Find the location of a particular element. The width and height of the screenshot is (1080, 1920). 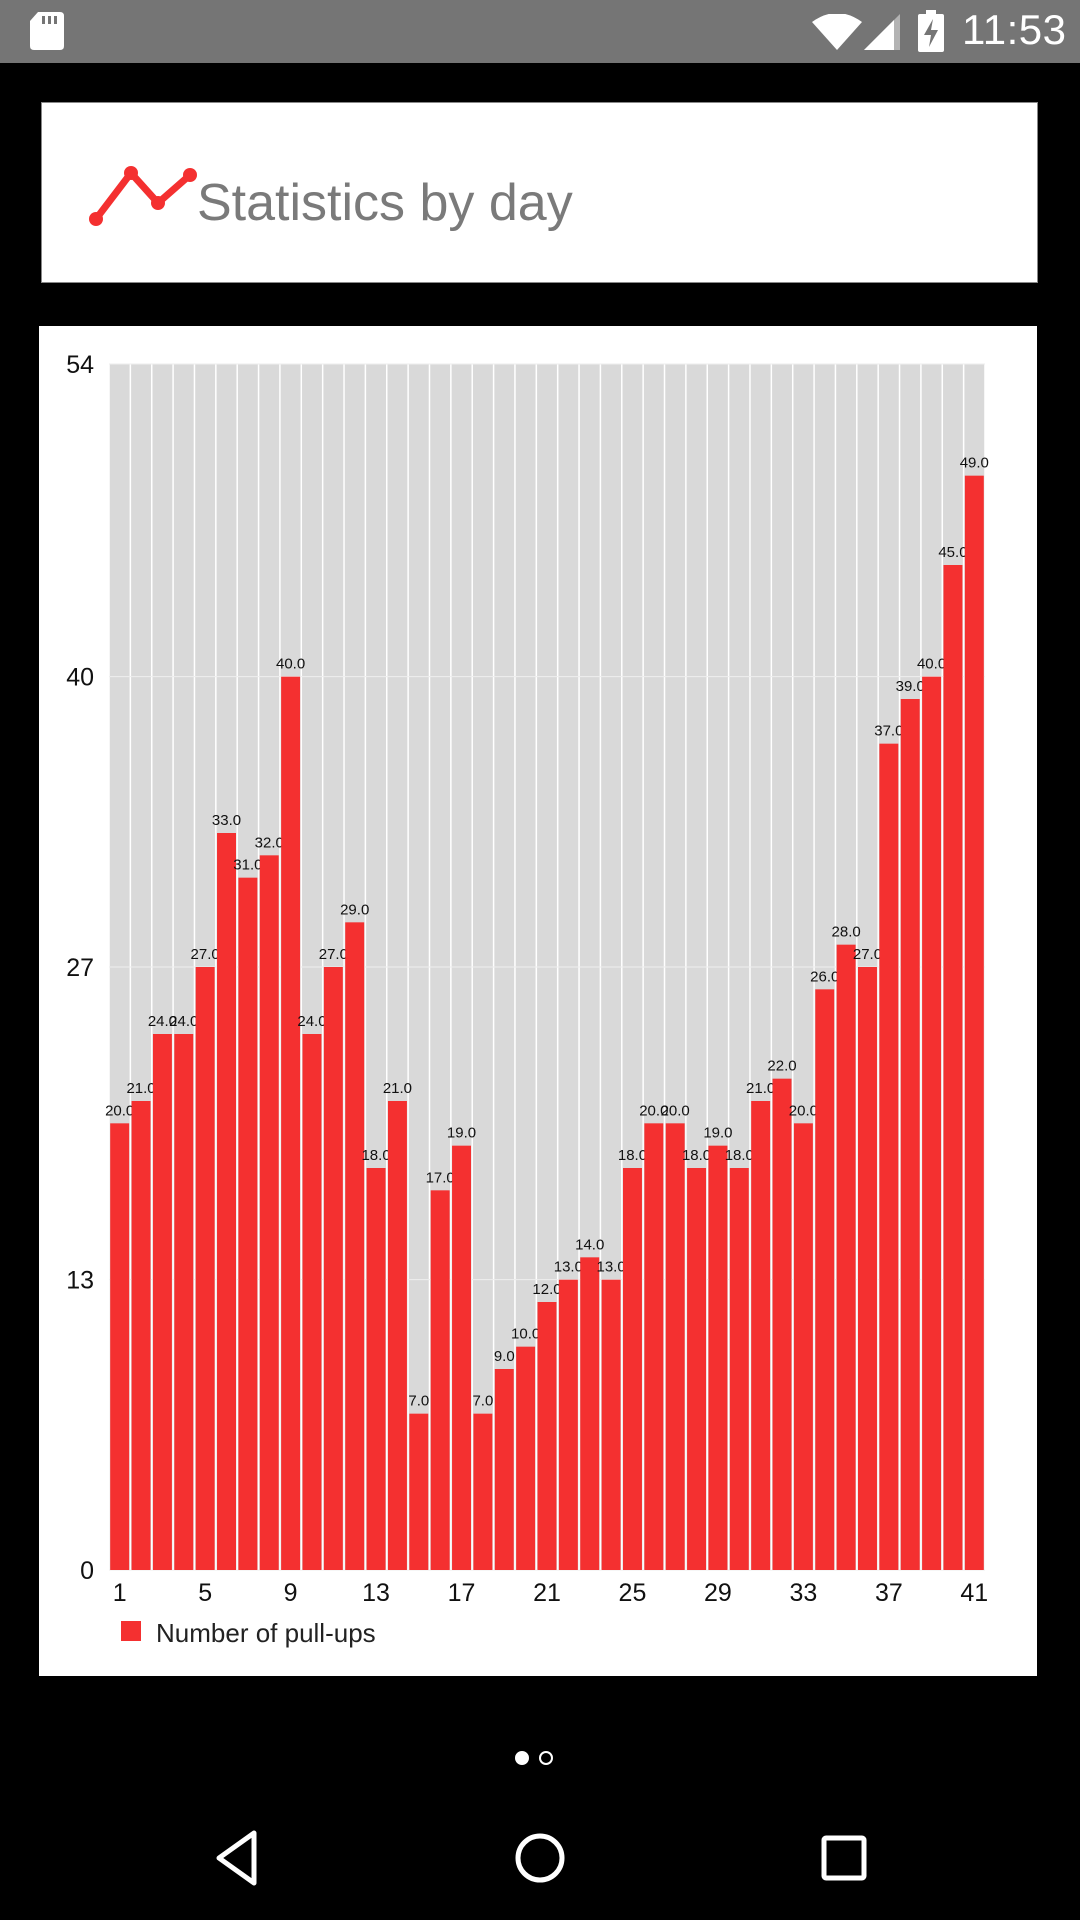

x-tick-label: 5 is located at coordinates (205, 1593).